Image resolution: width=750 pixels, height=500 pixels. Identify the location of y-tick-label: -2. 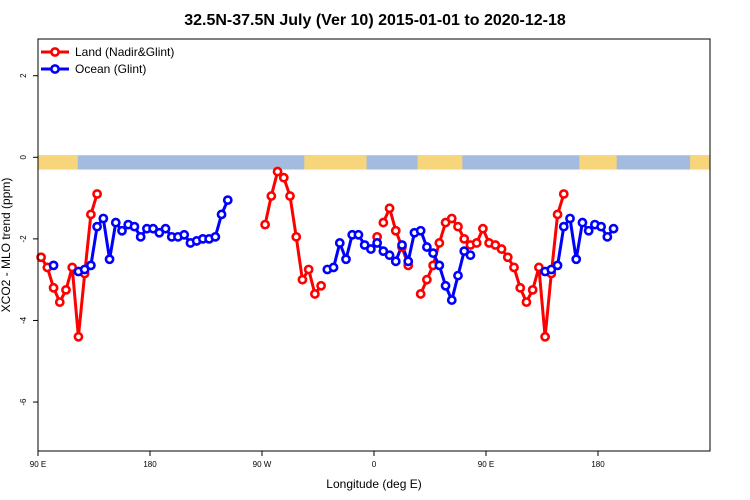
(23, 239).